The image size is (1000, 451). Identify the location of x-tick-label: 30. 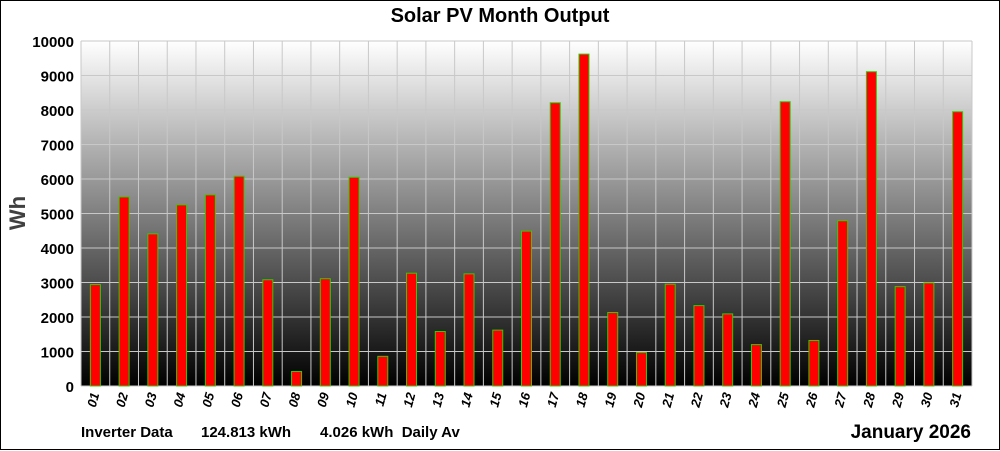
(927, 399).